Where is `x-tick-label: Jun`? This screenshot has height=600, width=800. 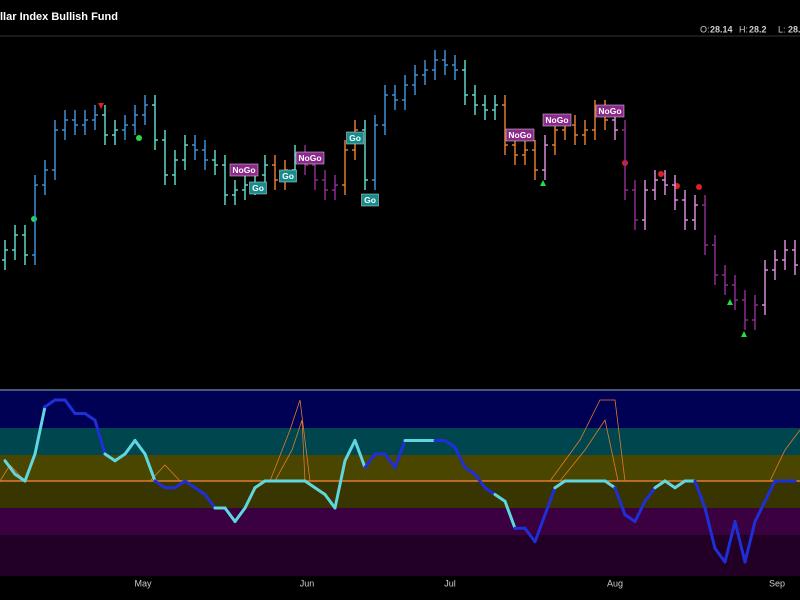 x-tick-label: Jun is located at coordinates (307, 583).